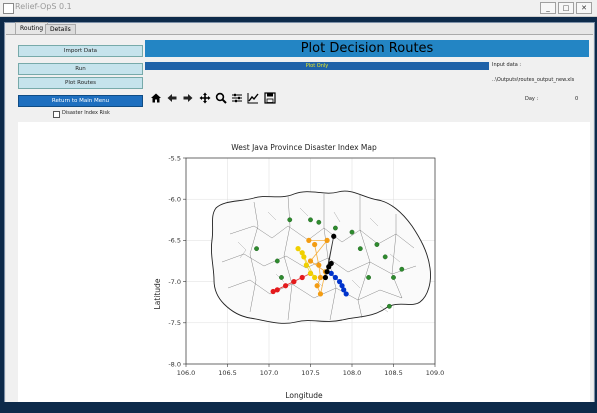 The height and width of the screenshot is (413, 597). Describe the element at coordinates (227, 373) in the screenshot. I see `x-tick-label: 106.5` at that location.